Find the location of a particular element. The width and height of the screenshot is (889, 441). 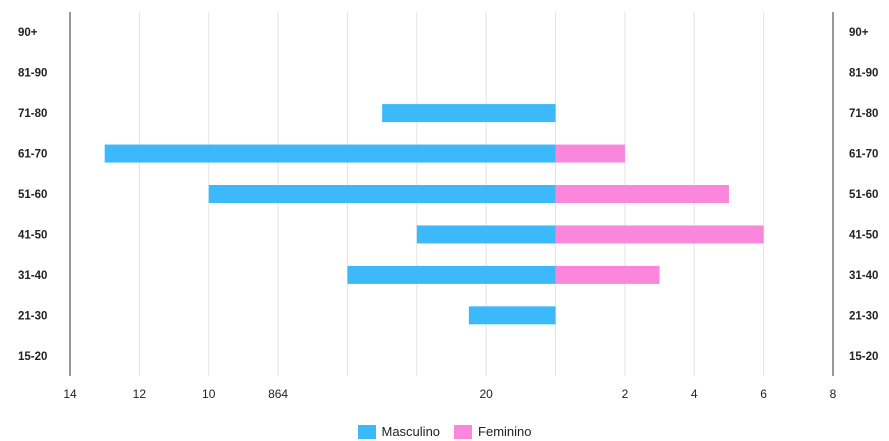

category-label-left: 31-40 is located at coordinates (32, 276).